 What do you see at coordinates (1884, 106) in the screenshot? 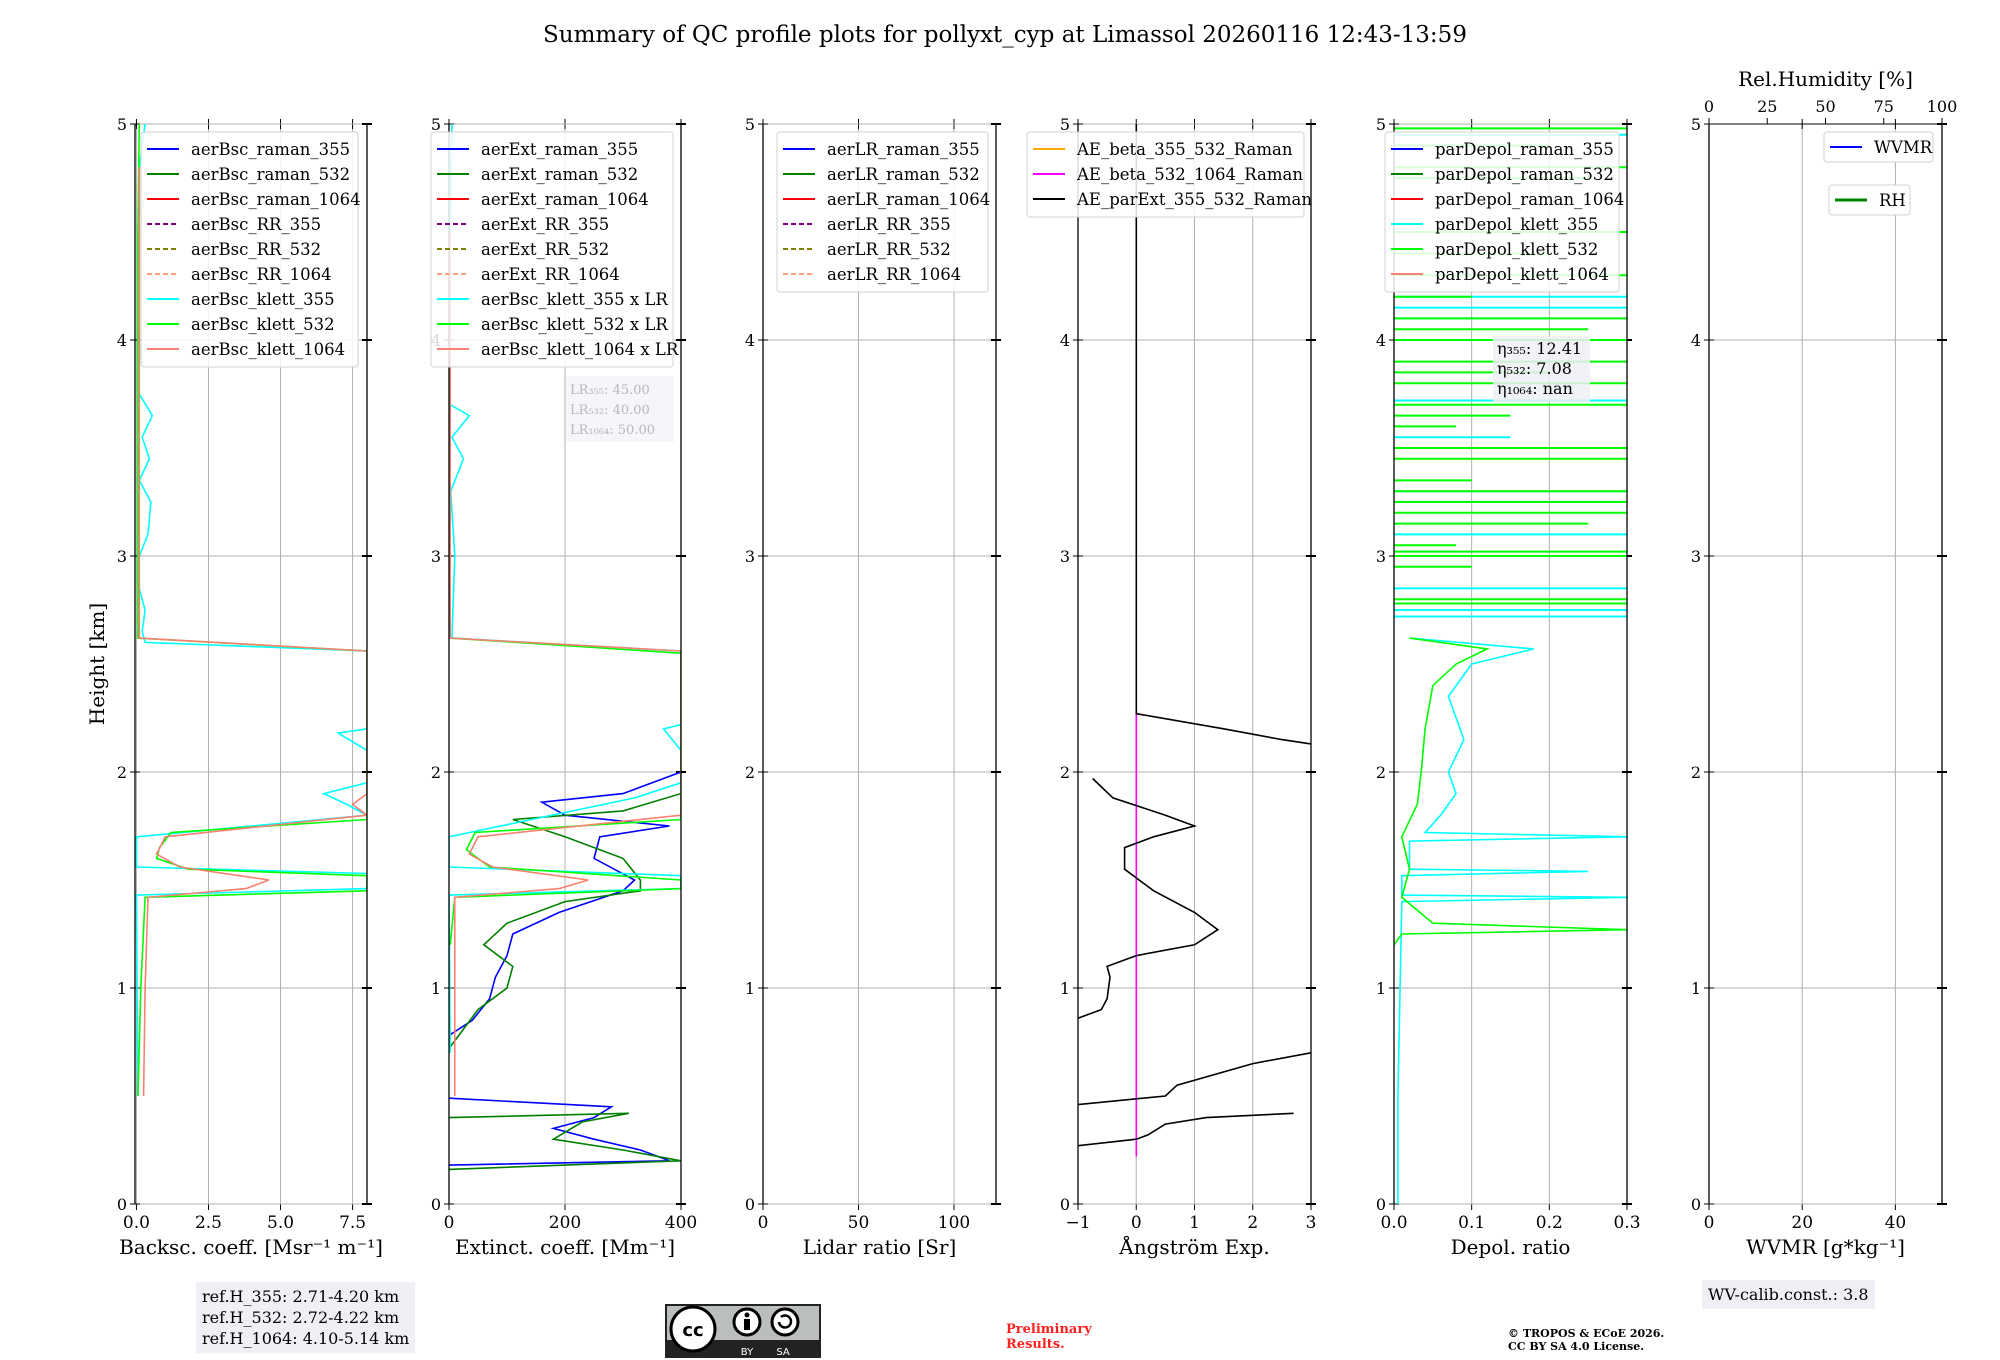
I see `top-x-tick-label: 75` at bounding box center [1884, 106].